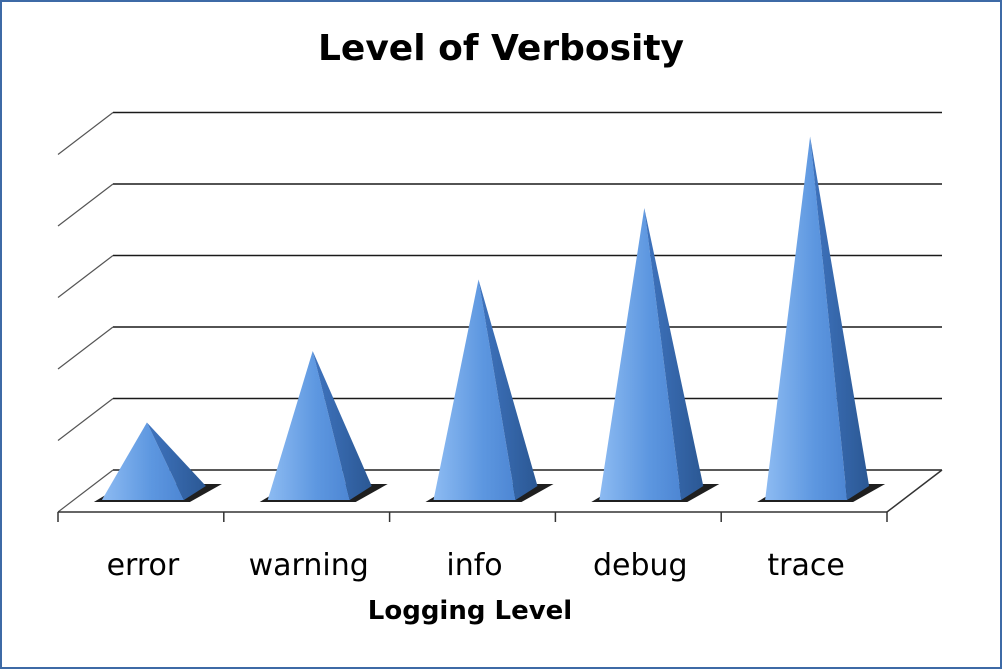 Image resolution: width=1002 pixels, height=669 pixels. I want to click on x-tick-label: warning, so click(309, 565).